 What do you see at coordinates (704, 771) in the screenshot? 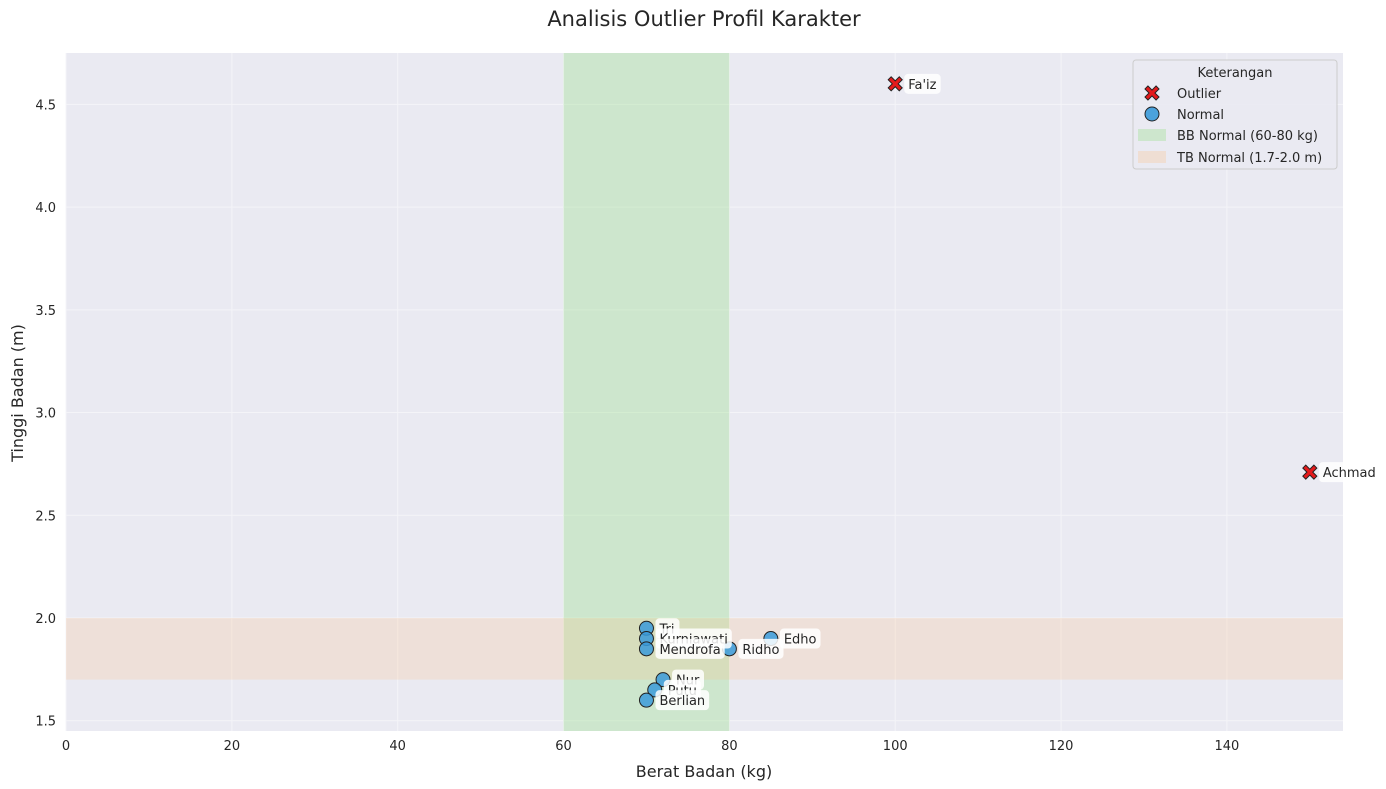
I see `x-axis-label: Berat Badan (kg)` at bounding box center [704, 771].